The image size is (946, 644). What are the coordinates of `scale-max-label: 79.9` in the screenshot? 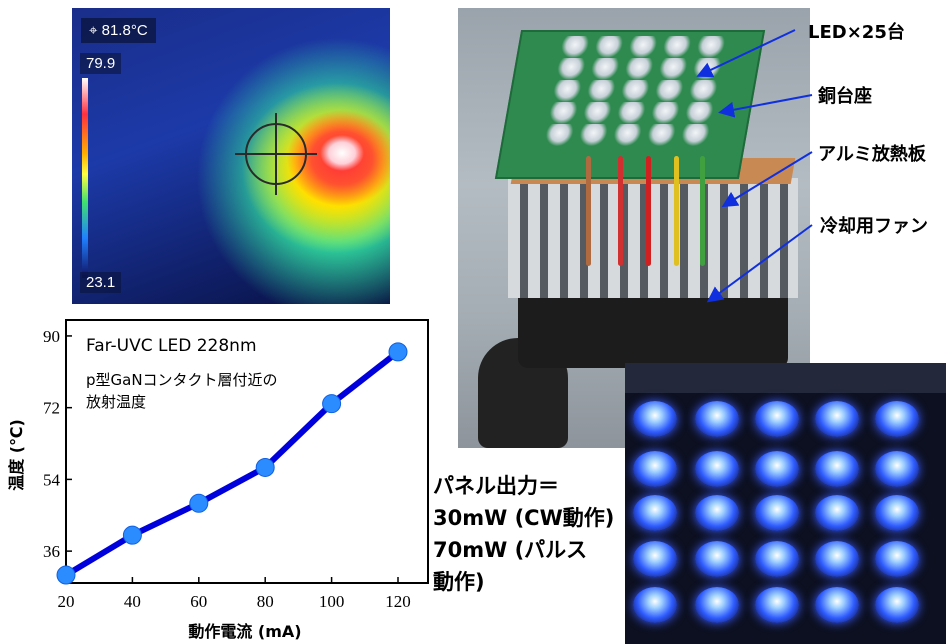 It's located at (101, 63).